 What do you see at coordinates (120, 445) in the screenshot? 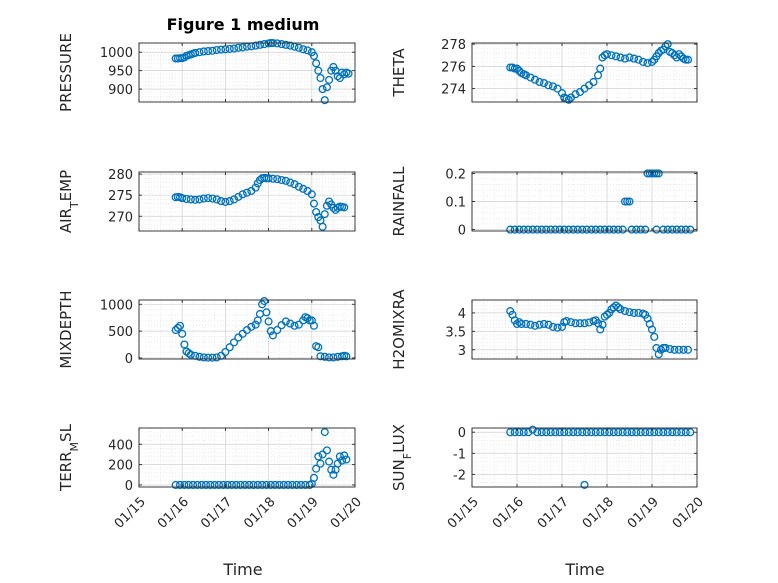
I see `y-tick-label: 400` at bounding box center [120, 445].